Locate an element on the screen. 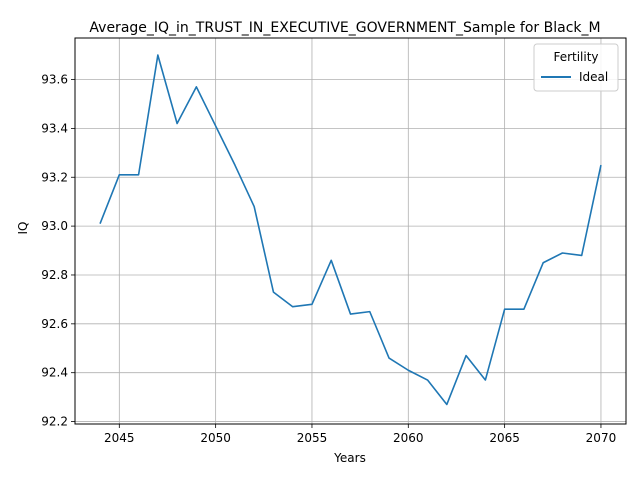 The height and width of the screenshot is (480, 640). y-tick-label: 93.2 is located at coordinates (54, 177).